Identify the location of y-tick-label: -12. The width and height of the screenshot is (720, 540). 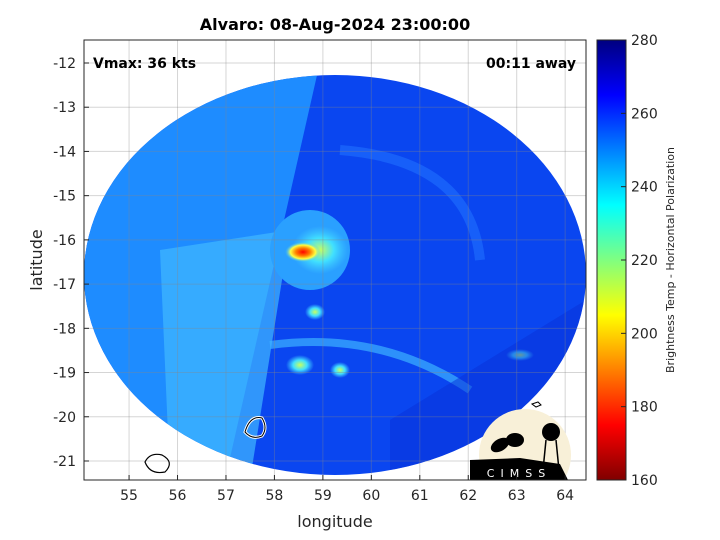
(64, 64).